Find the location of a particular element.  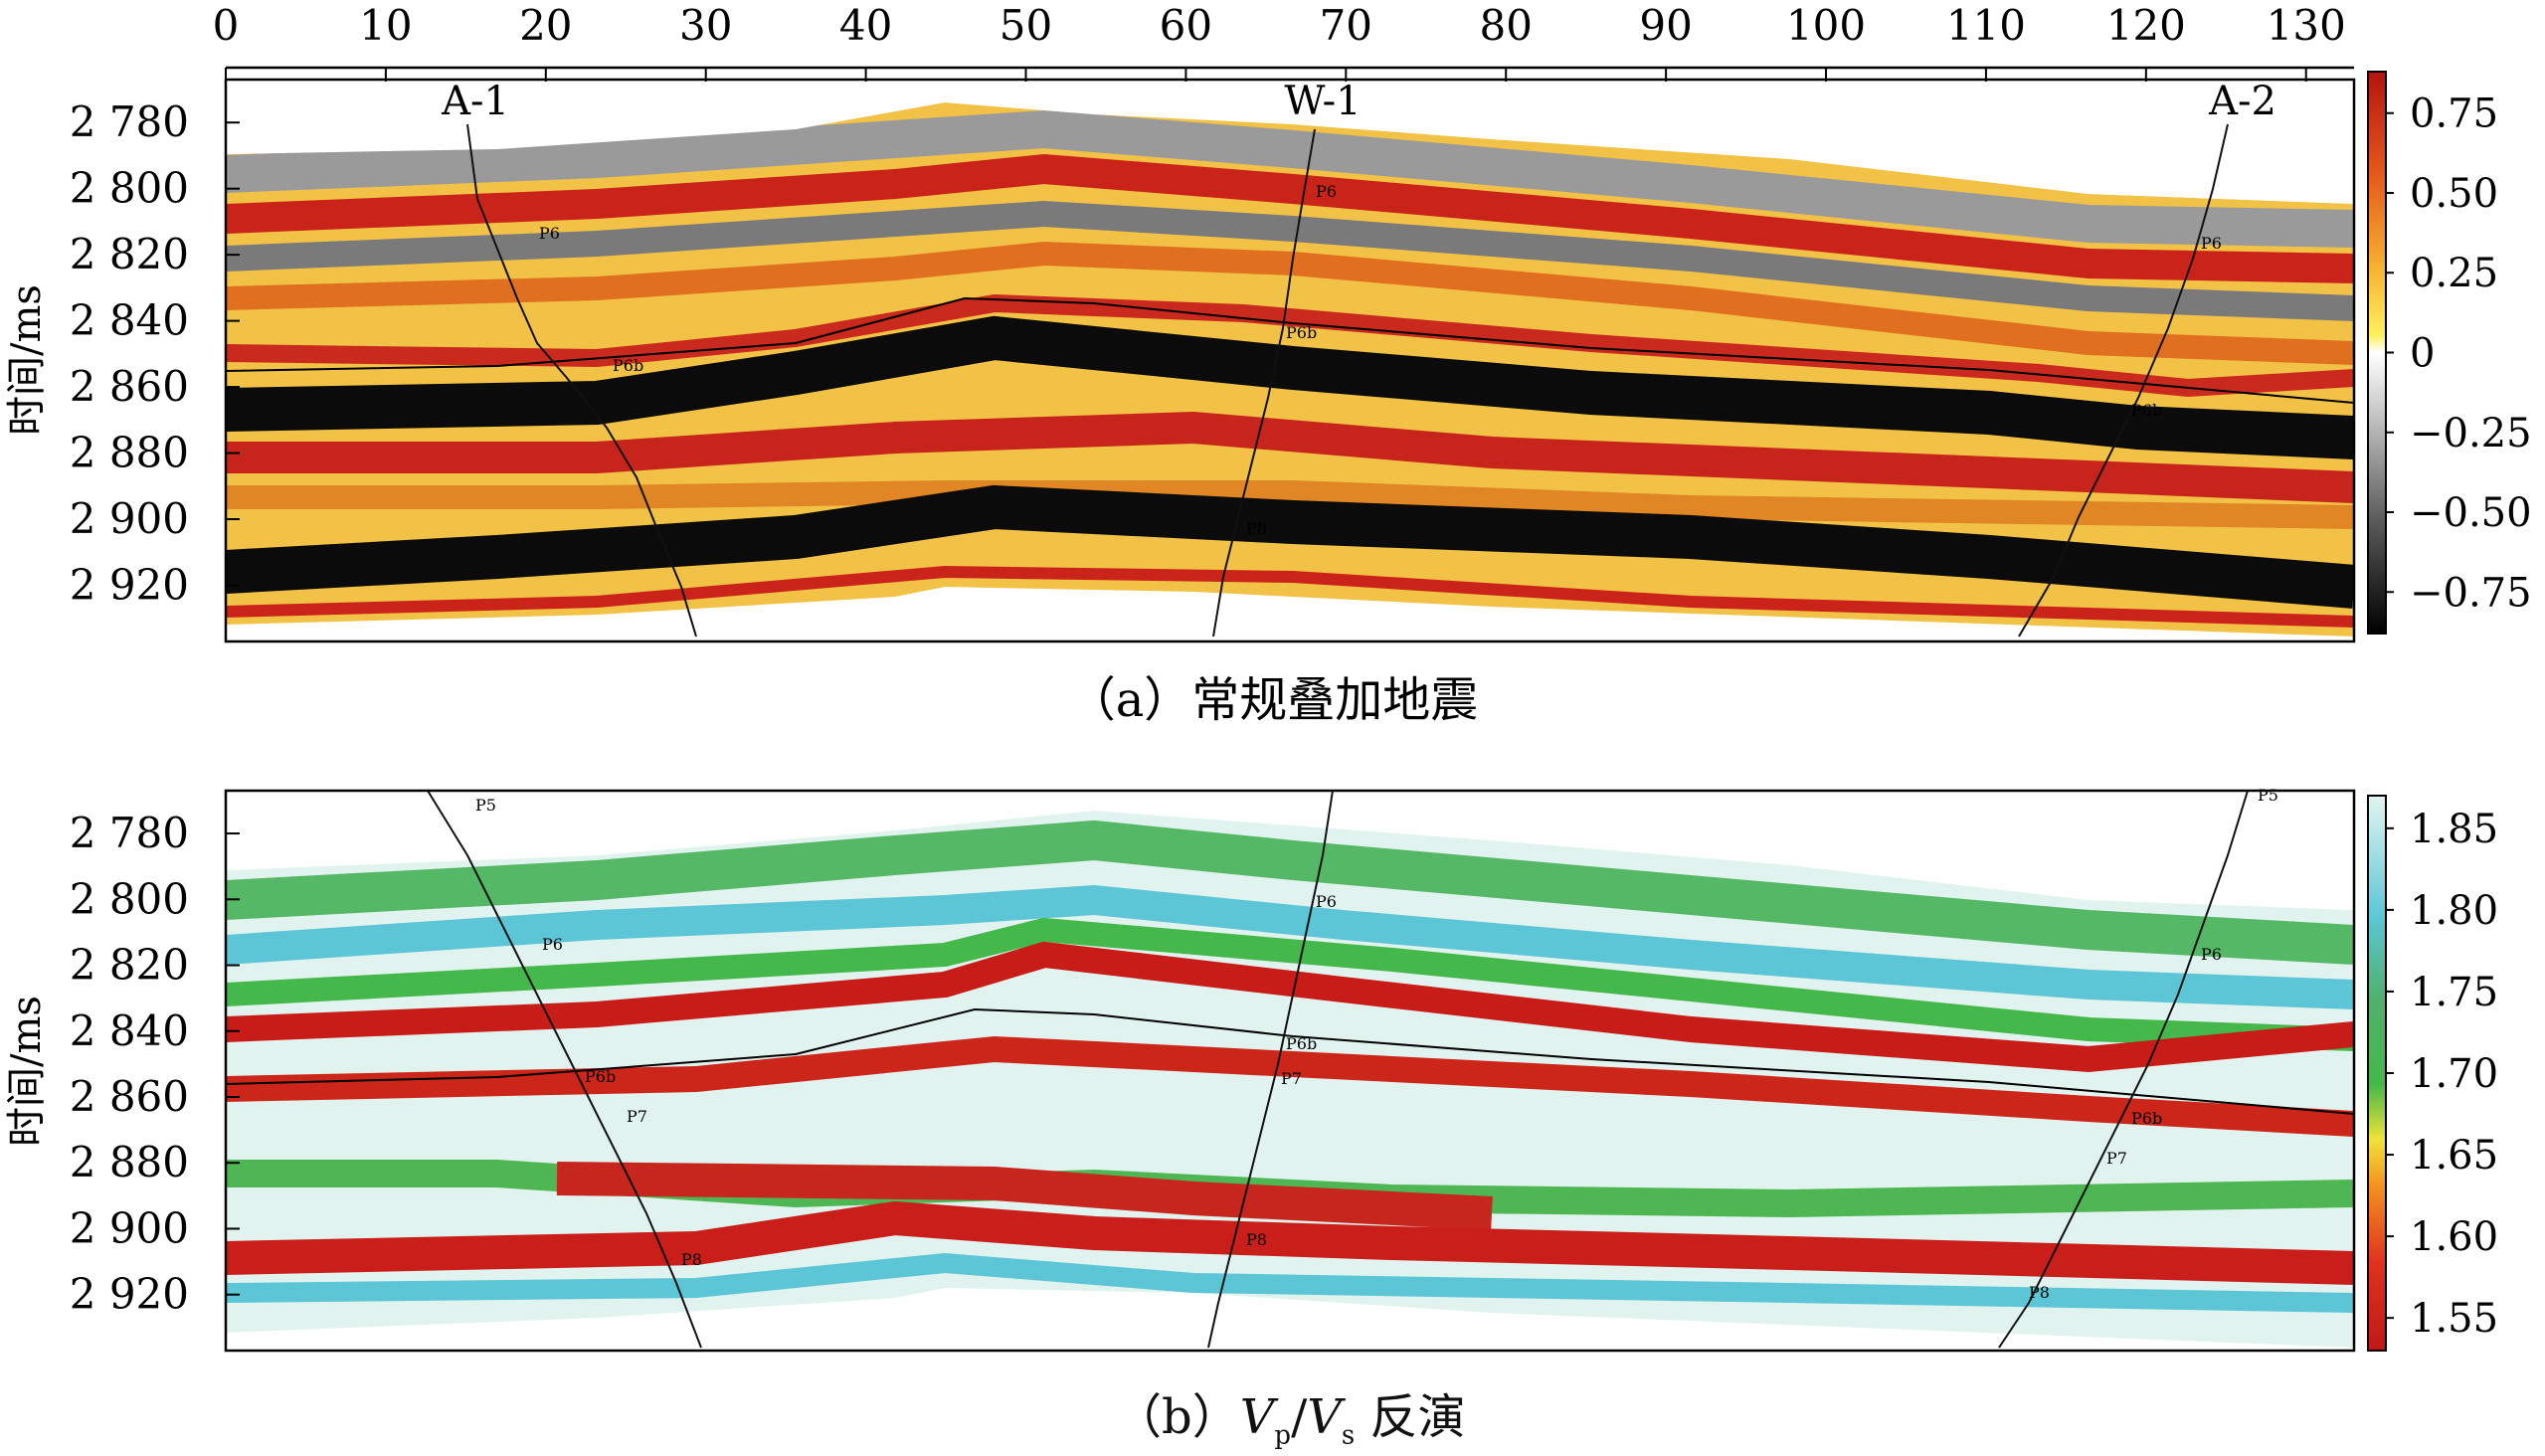

colorbar-a-ticks: 0.75 0.50 0.25 0 −0.25 −0.50 −0.75 is located at coordinates (2459, 353).